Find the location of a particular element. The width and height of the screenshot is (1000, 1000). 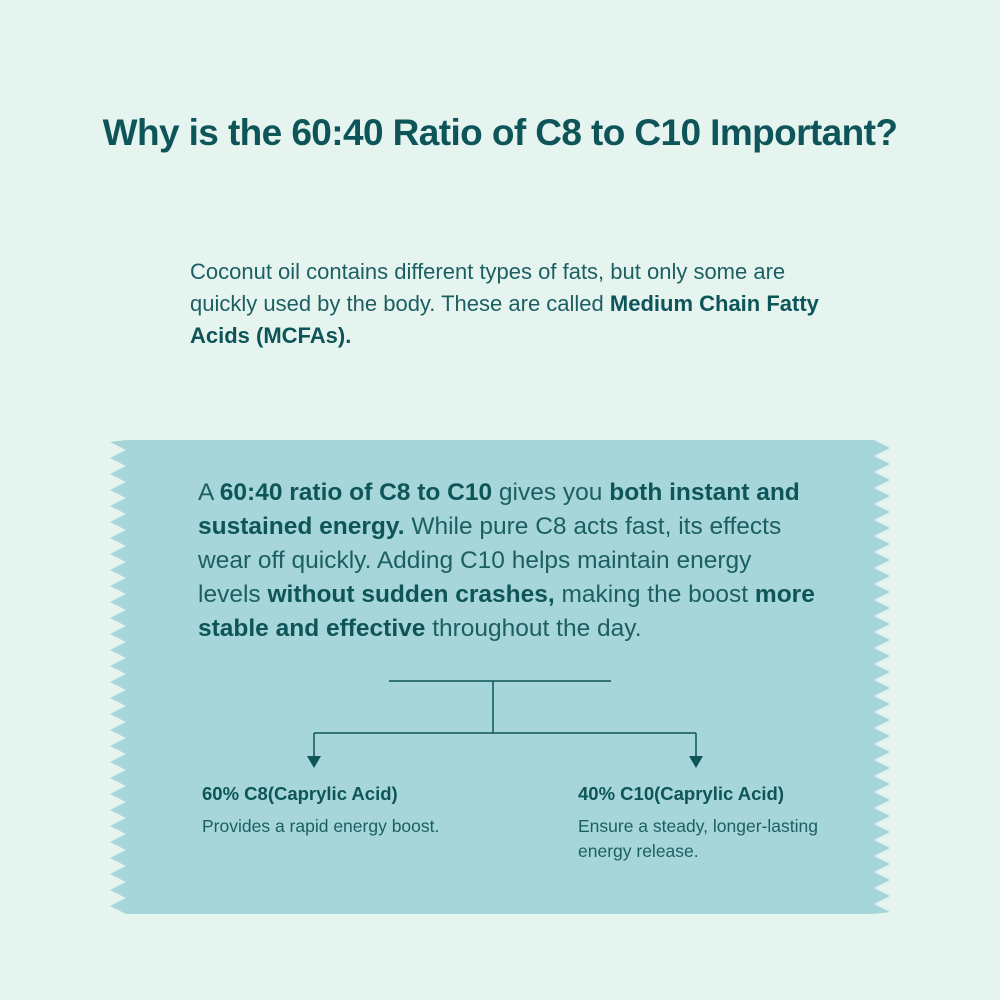

callout-text-1: A is located at coordinates (209, 492).